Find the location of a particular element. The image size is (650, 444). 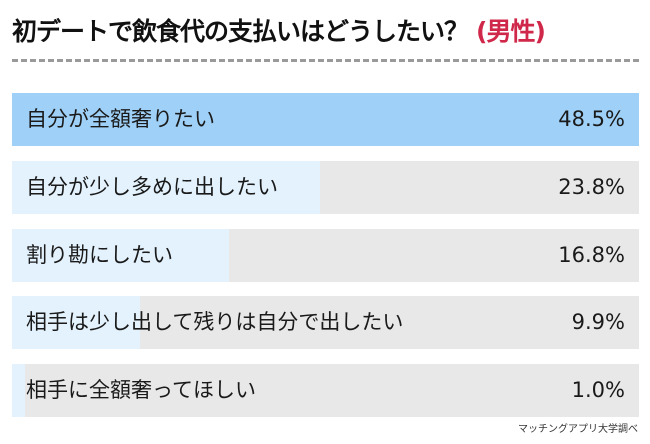

value-label: 9.9% is located at coordinates (598, 322).